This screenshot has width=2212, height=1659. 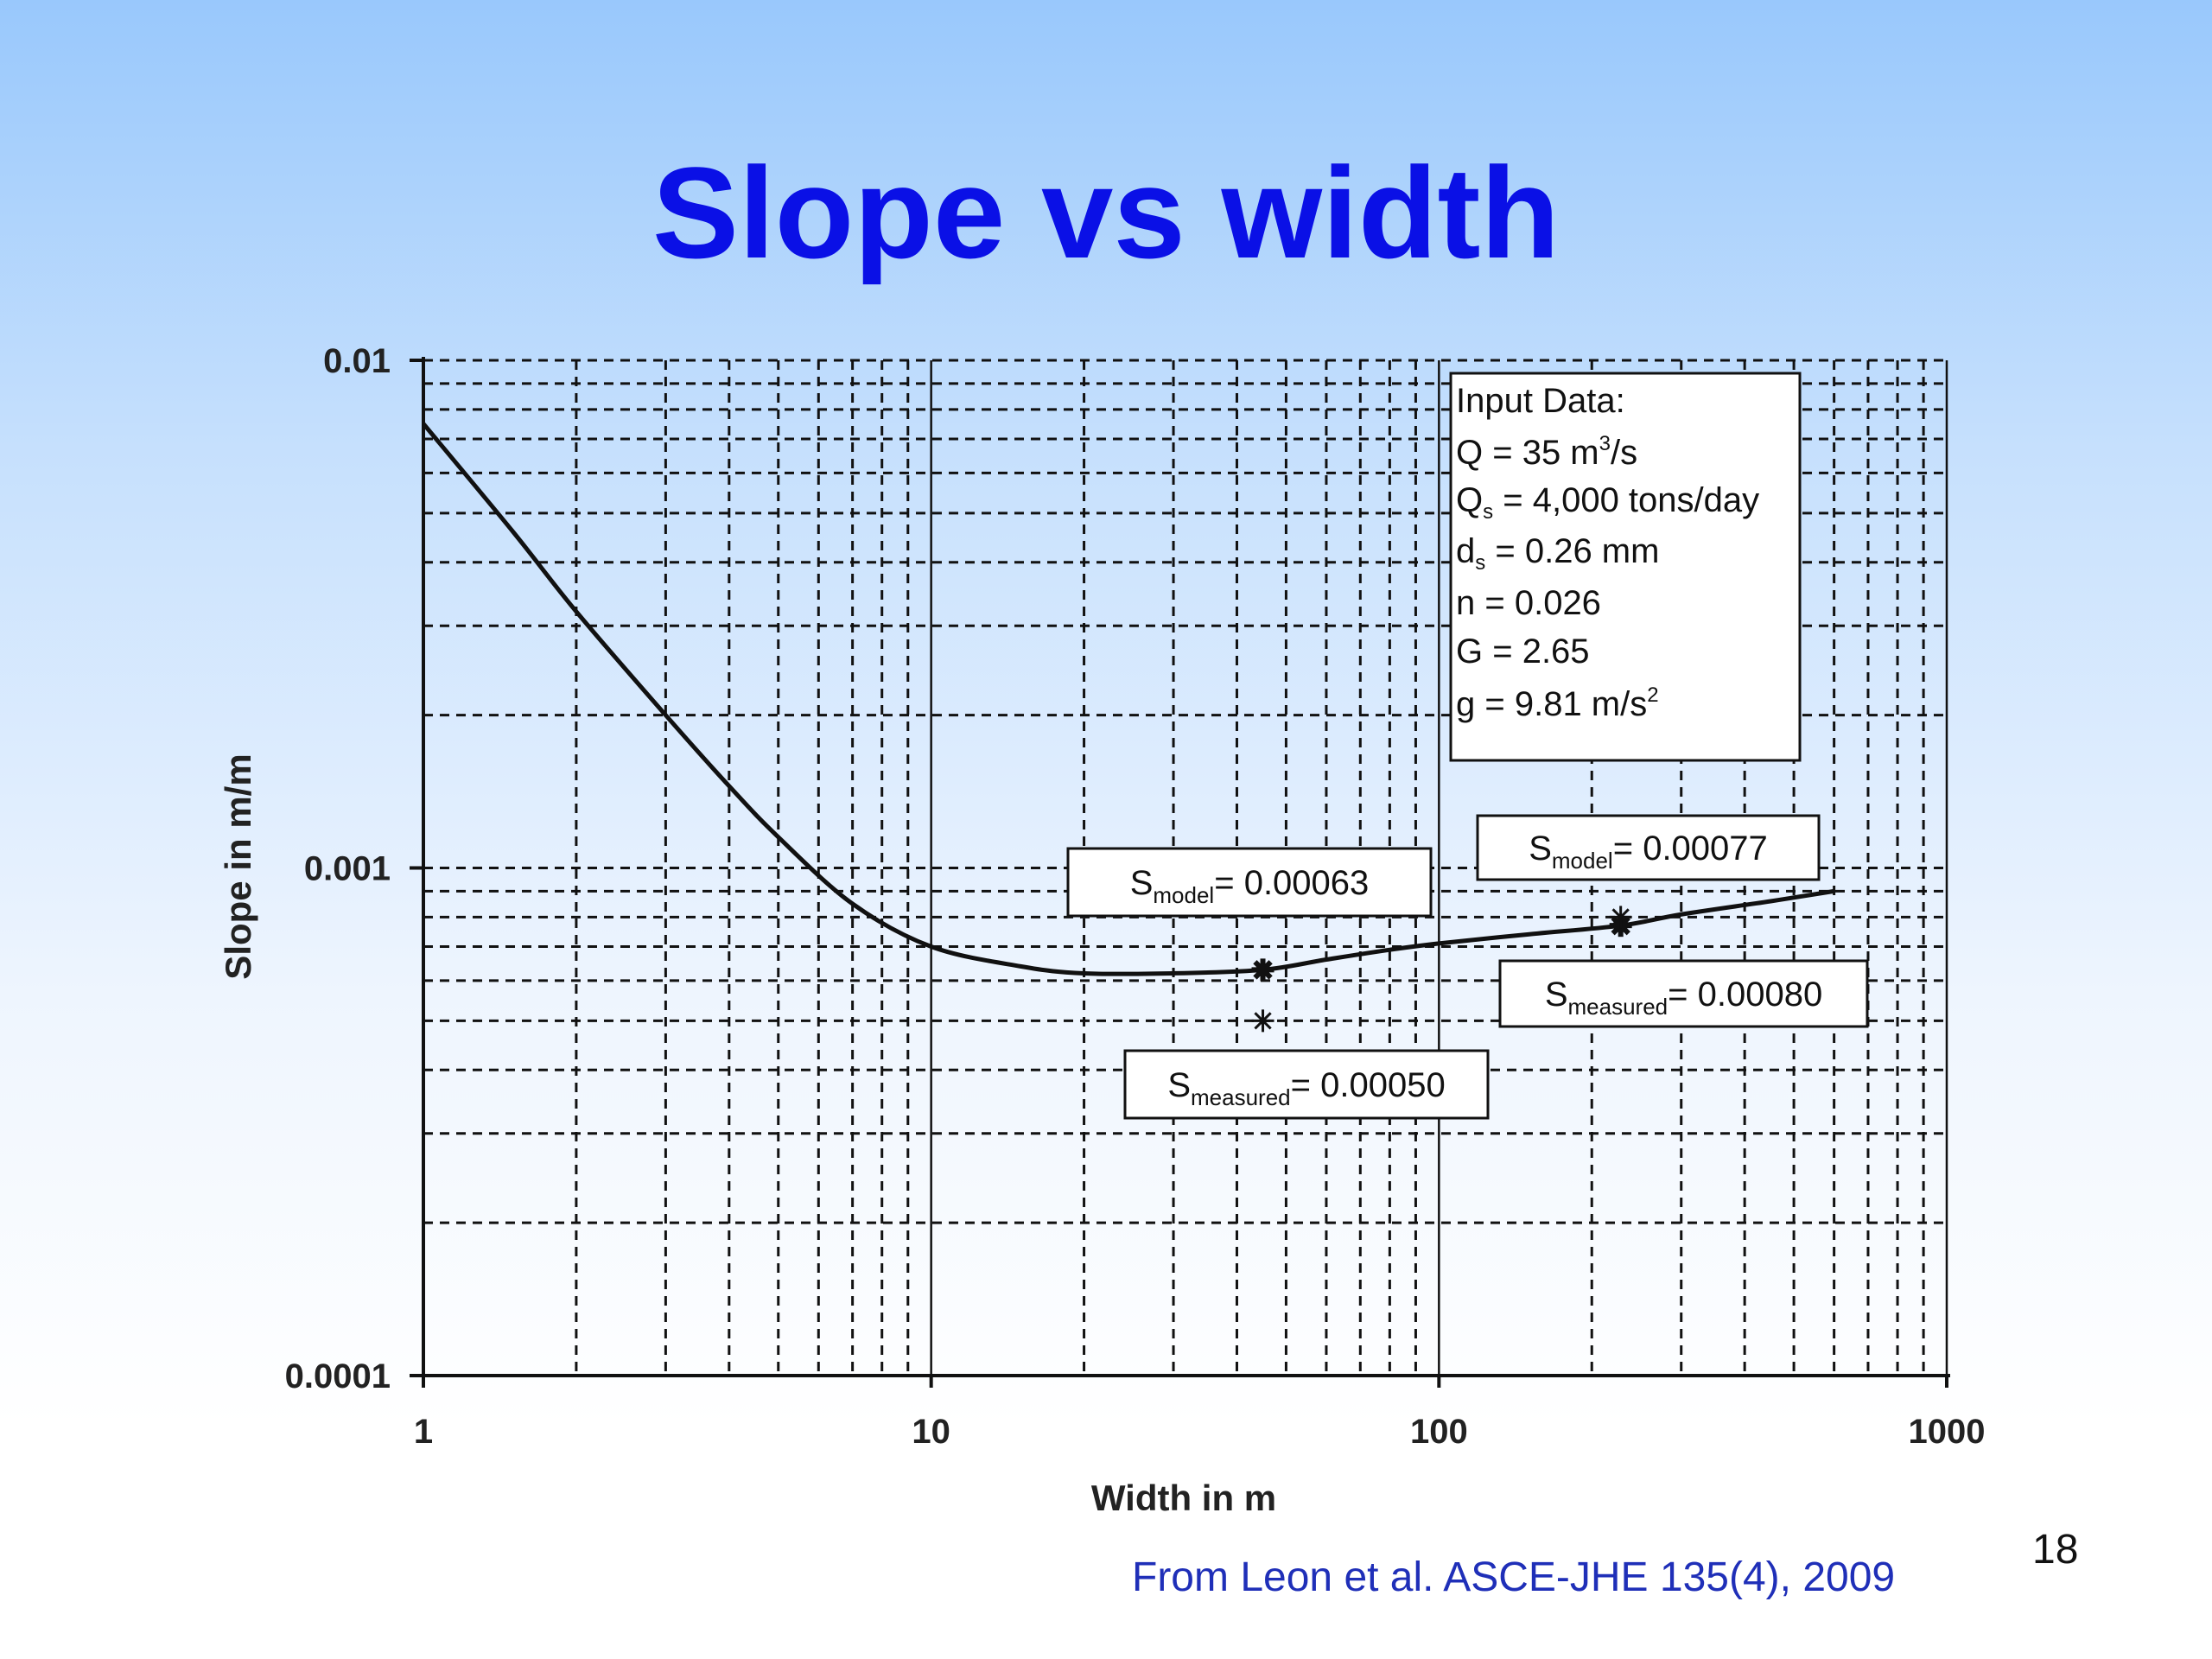 I want to click on x-tick-label: 1000, so click(x=1947, y=1432).